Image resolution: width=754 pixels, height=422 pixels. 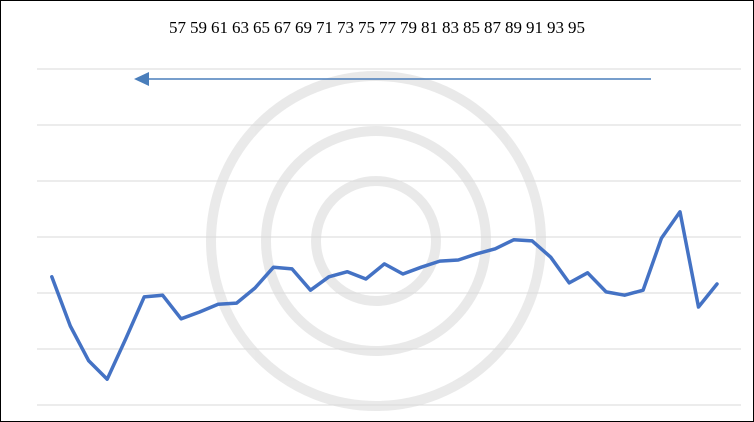 I want to click on x-tick-label: 75, so click(x=366, y=27).